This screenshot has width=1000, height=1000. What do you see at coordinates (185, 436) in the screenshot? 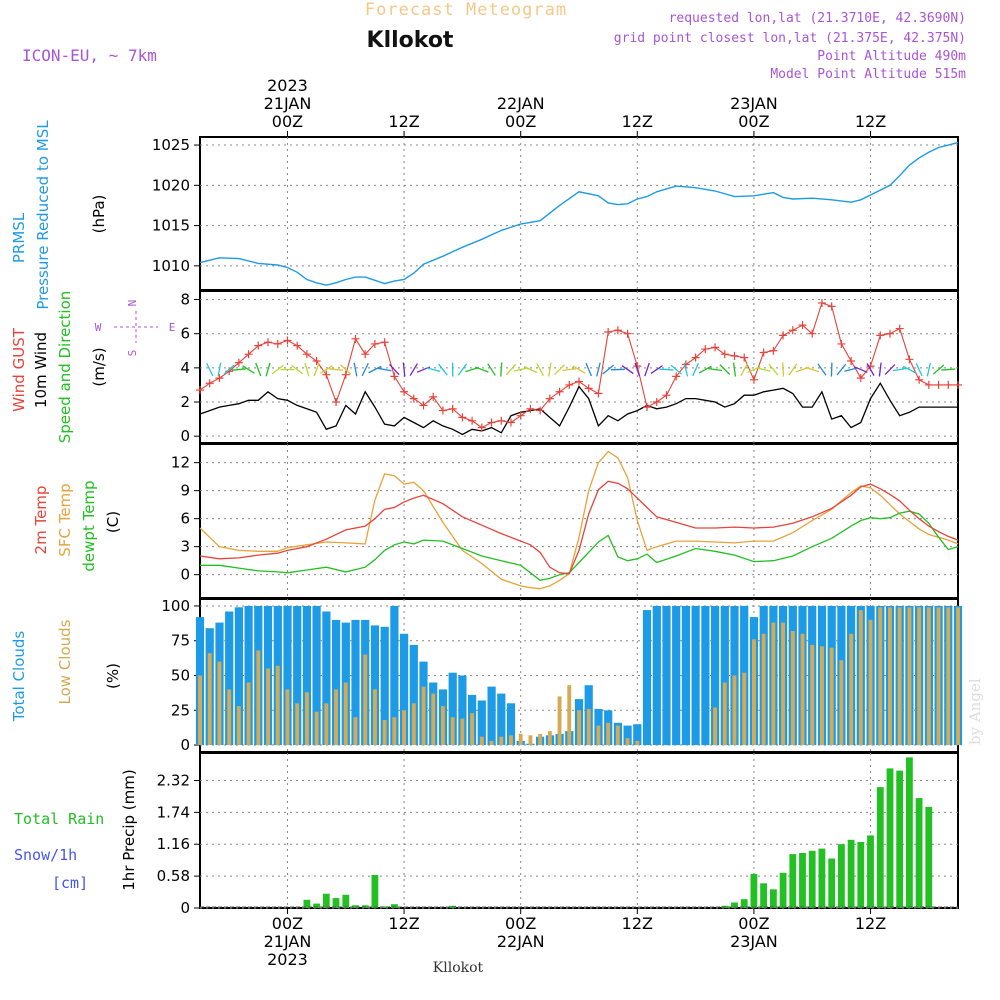
I see `wind-ytick-label: 0` at bounding box center [185, 436].